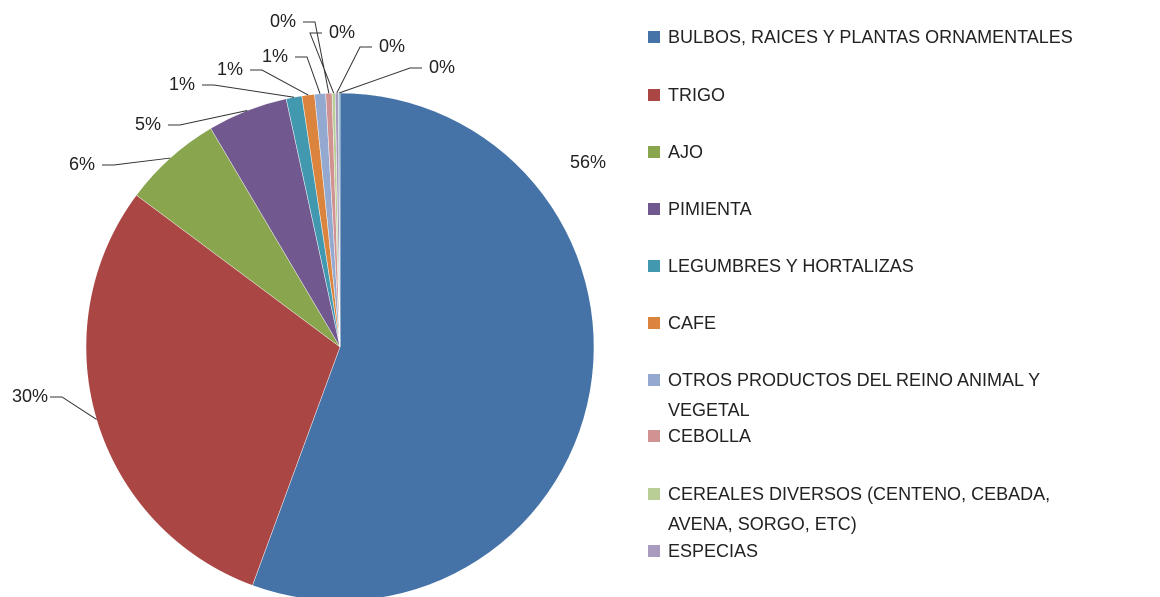  I want to click on legend-item: BULBOS, RAICES Y PLANTAS ORNAMENTALES, so click(883, 37).